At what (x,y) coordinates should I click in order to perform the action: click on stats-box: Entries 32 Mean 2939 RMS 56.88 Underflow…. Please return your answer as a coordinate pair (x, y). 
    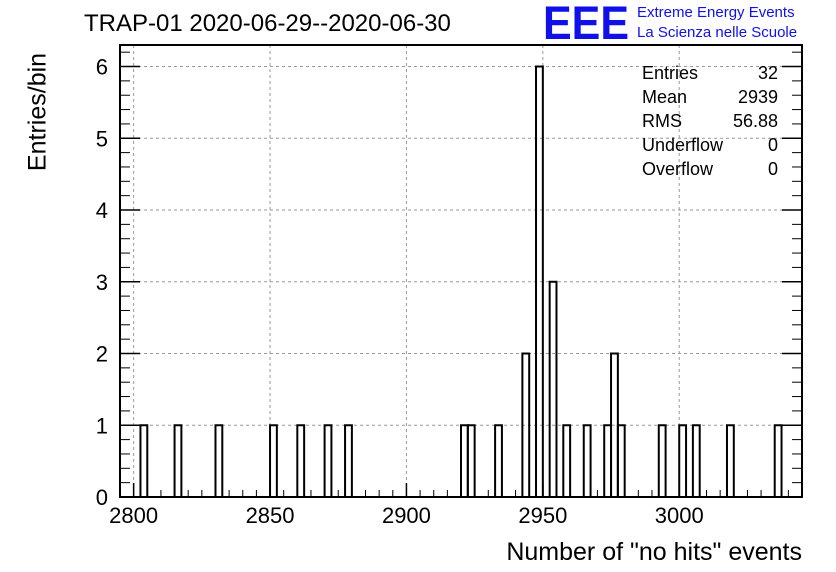
    Looking at the image, I should click on (710, 121).